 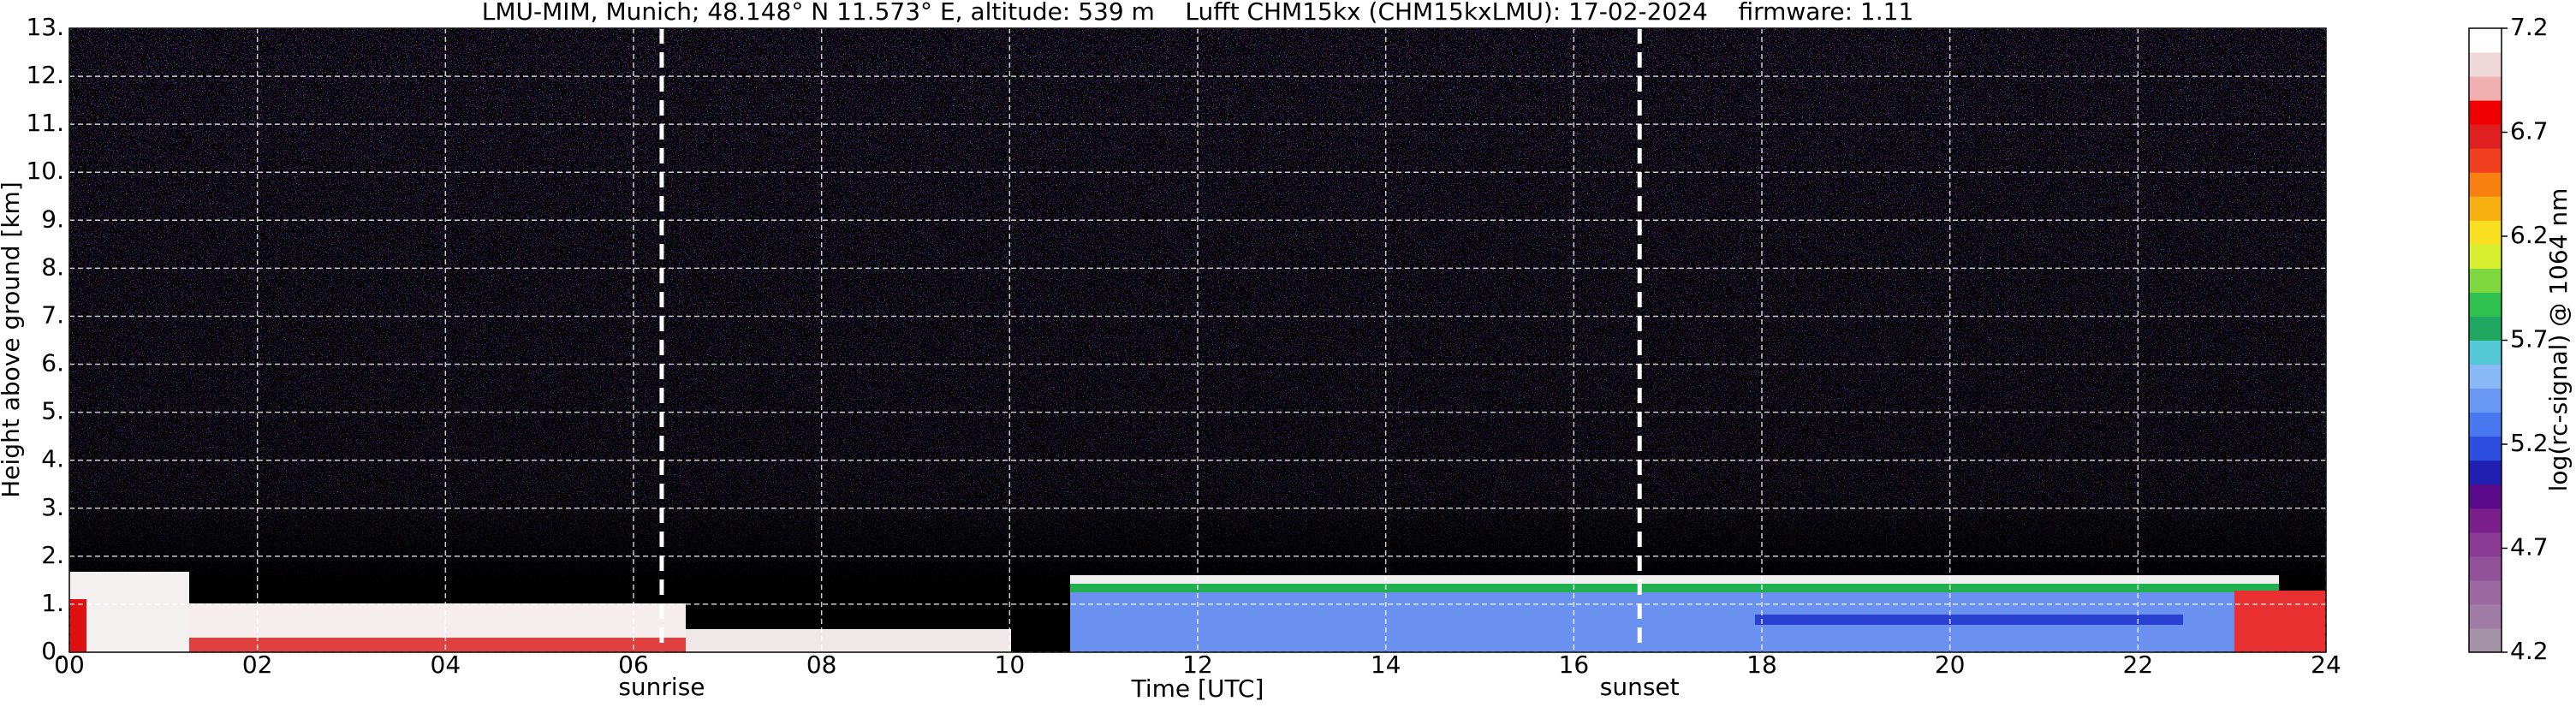 What do you see at coordinates (2530, 443) in the screenshot?
I see `colorbar-tick-label: 5.2` at bounding box center [2530, 443].